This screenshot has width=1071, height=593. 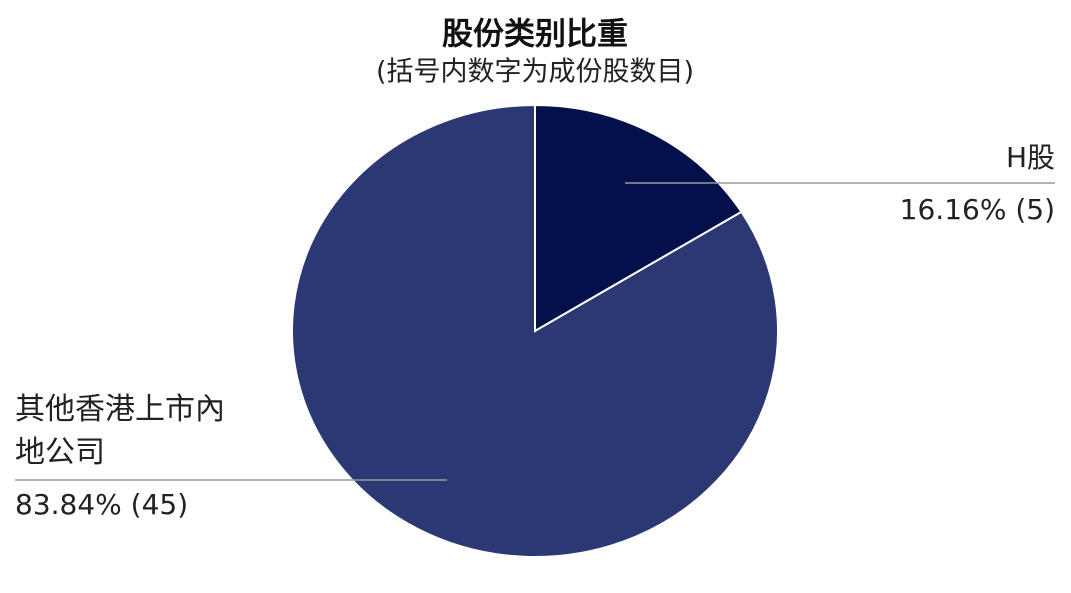 What do you see at coordinates (102, 504) in the screenshot?
I see `value-label: 83.84% (45)` at bounding box center [102, 504].